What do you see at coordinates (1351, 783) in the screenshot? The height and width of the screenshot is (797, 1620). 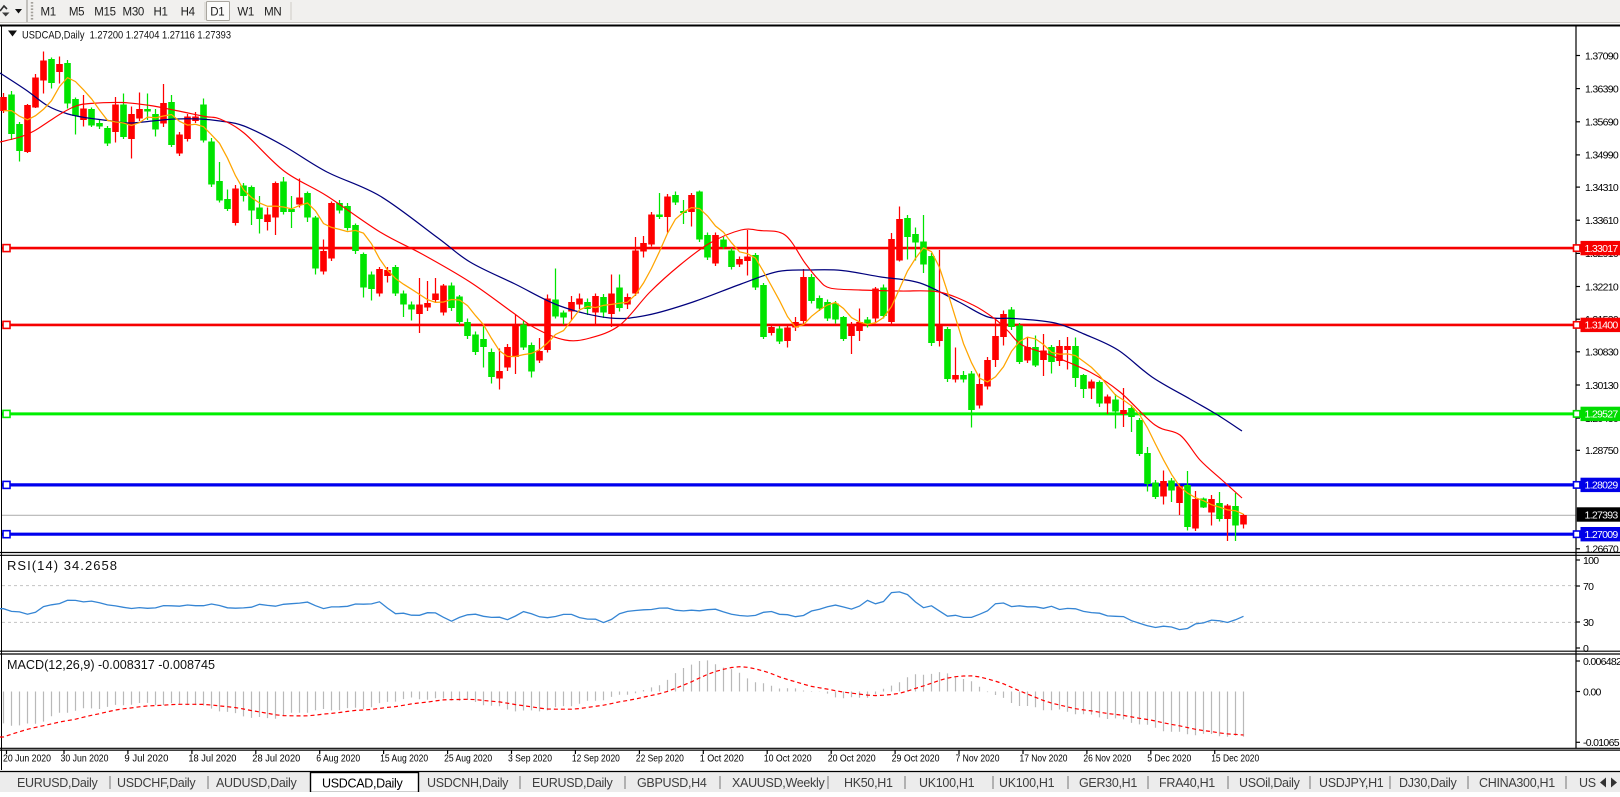 I see `svg-text: USDJPY,H1` at bounding box center [1351, 783].